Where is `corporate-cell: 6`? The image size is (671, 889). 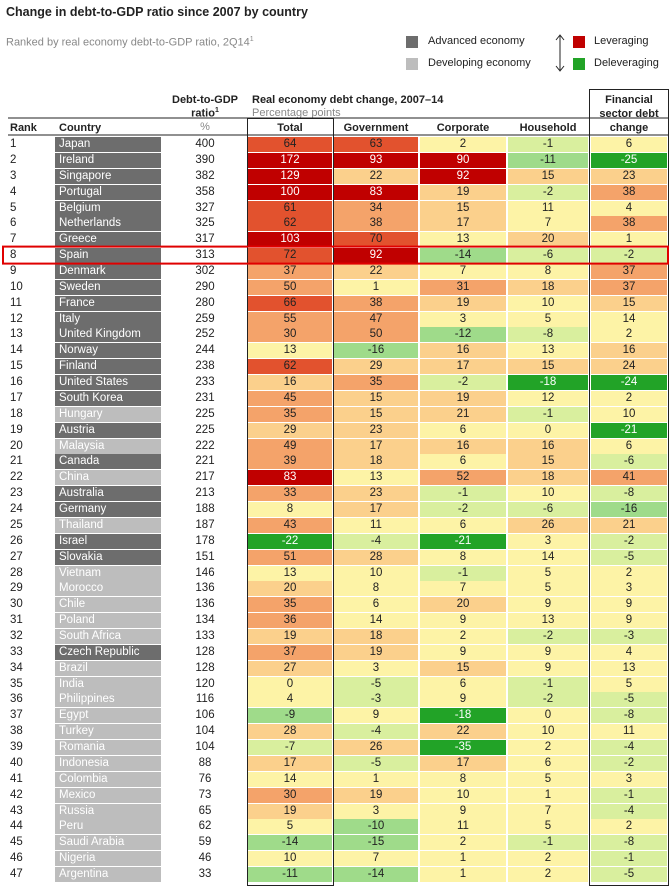 corporate-cell: 6 is located at coordinates (463, 430).